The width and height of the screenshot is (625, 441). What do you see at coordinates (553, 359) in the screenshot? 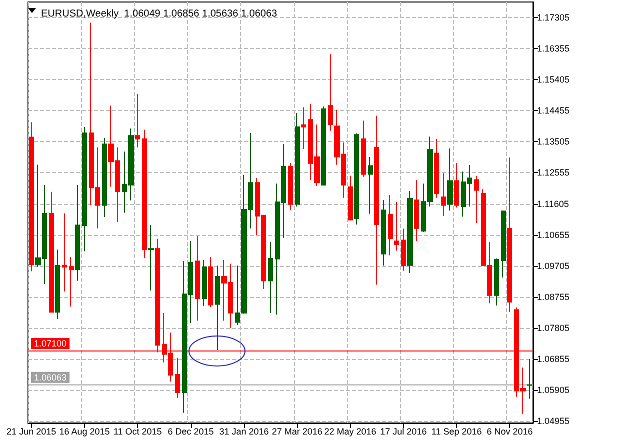
I see `y-tick-label: 1.06855` at bounding box center [553, 359].